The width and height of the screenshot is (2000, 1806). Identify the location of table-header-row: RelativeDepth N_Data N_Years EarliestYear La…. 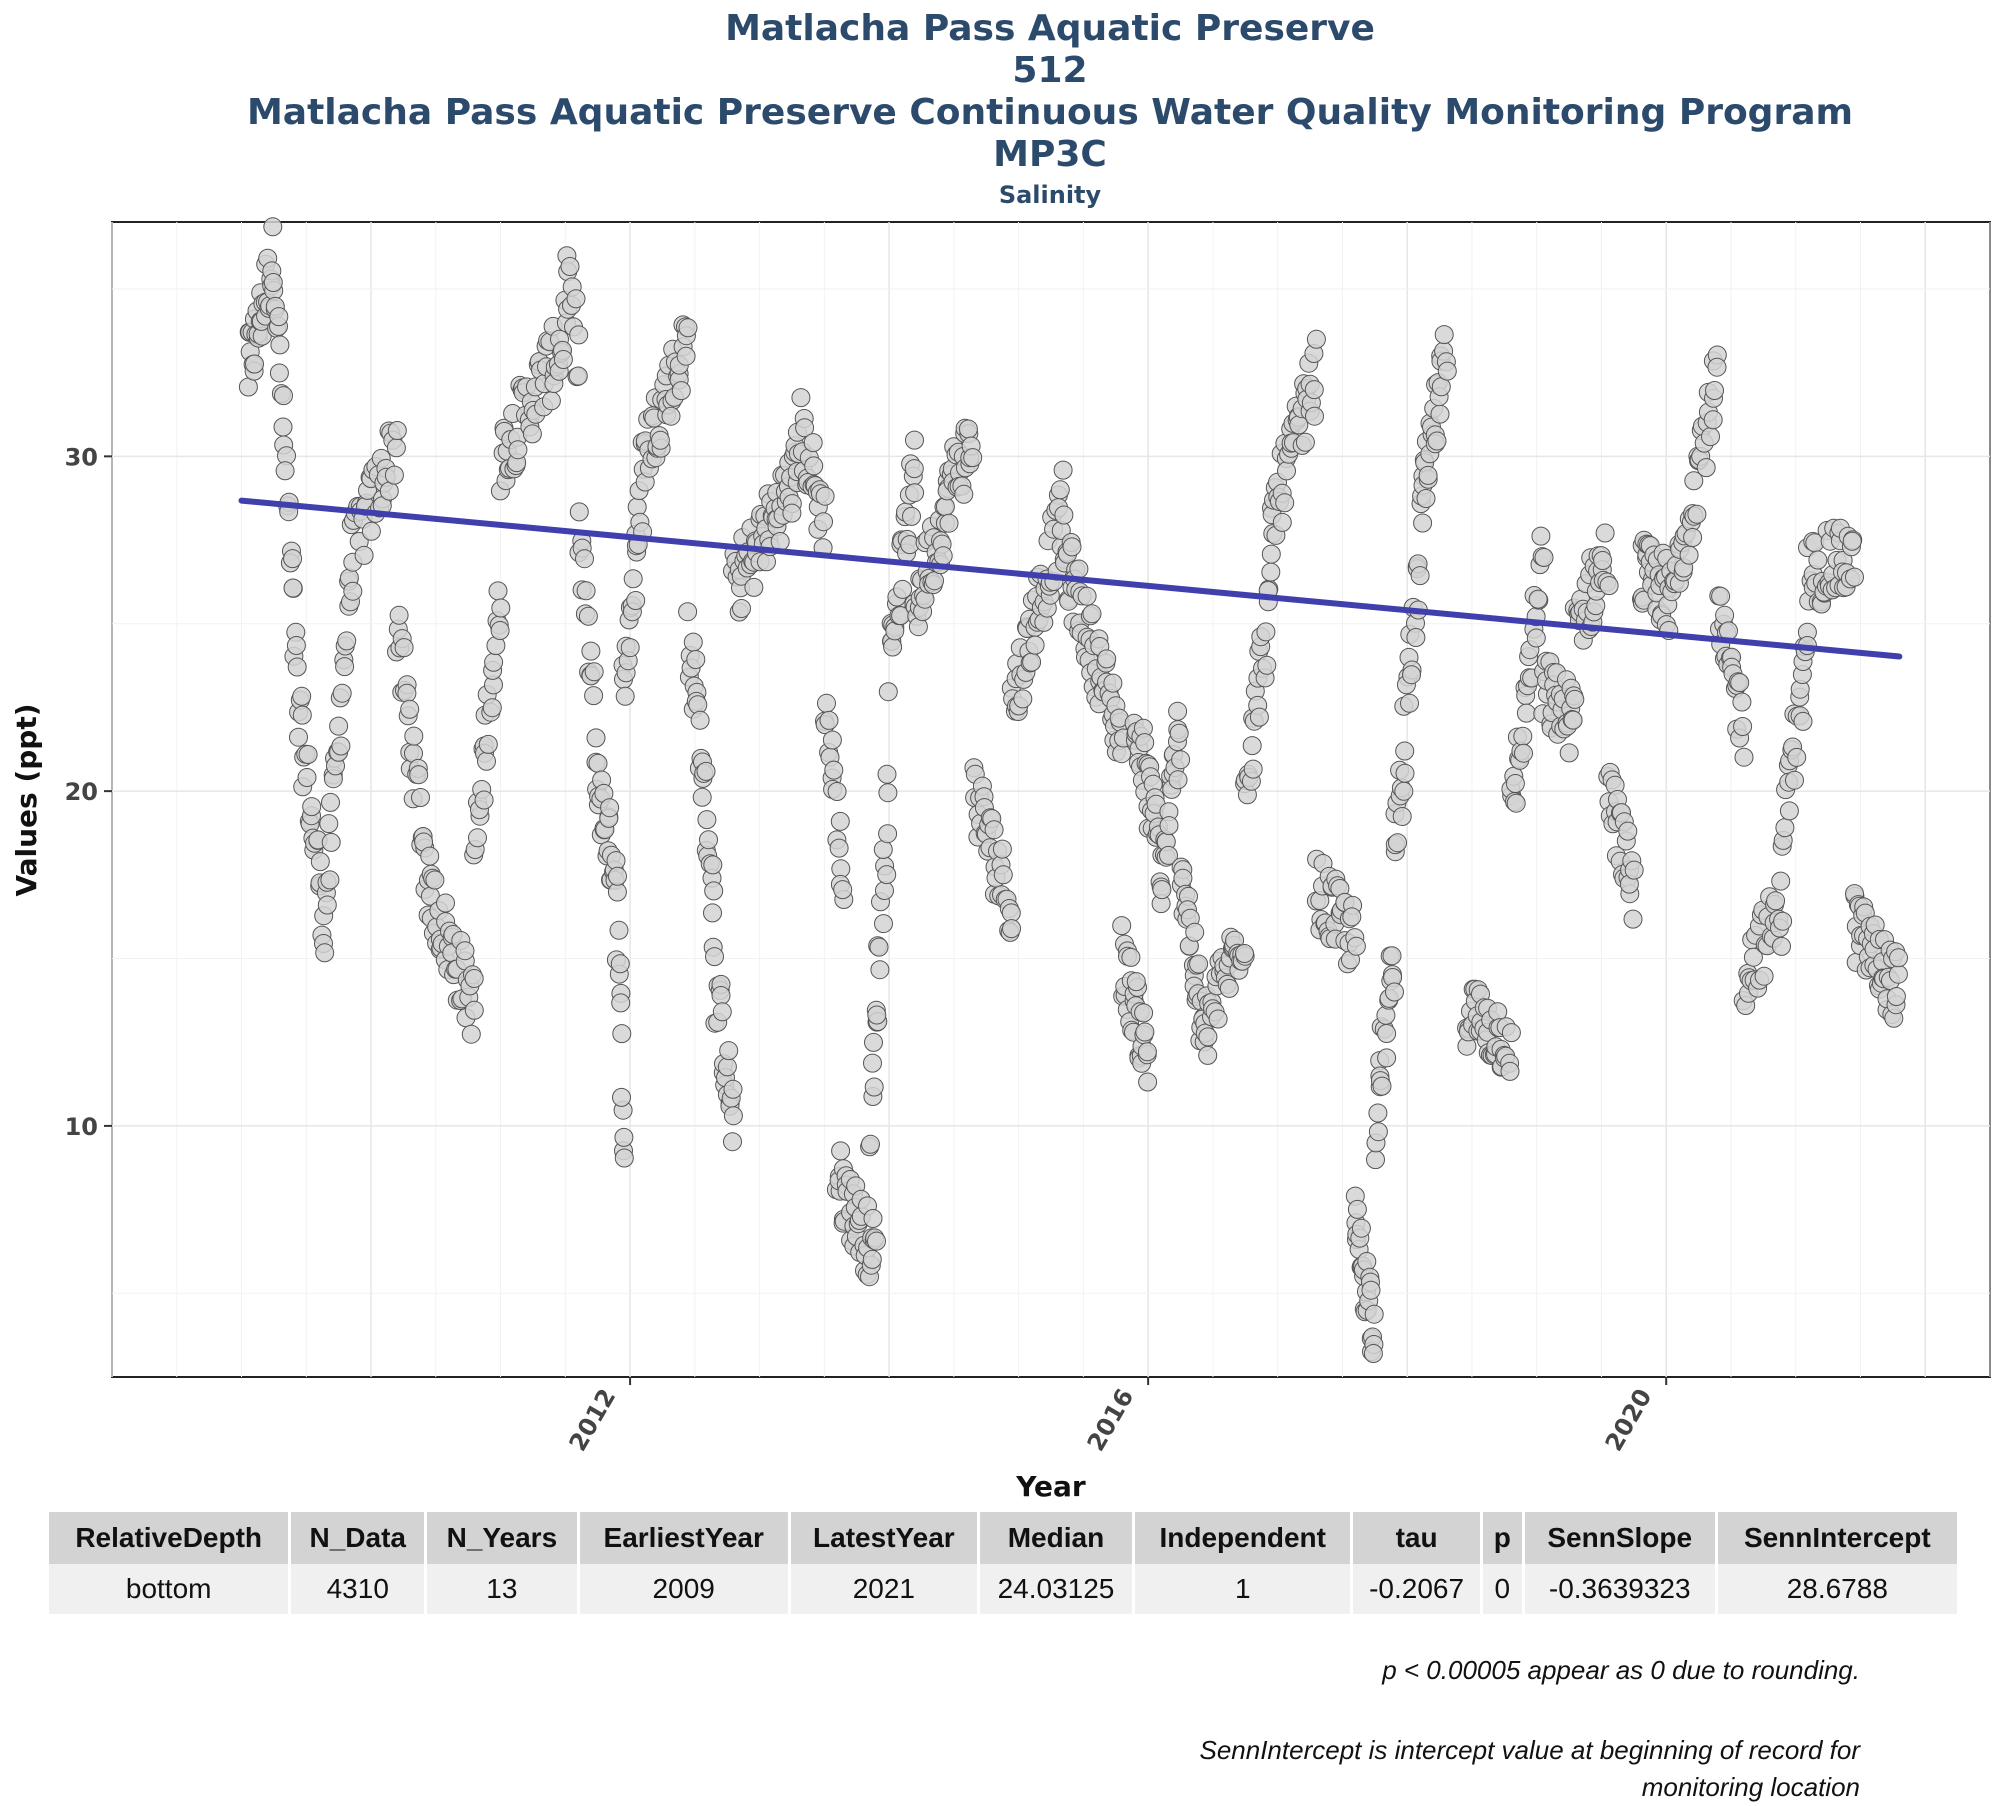
(1003, 1538).